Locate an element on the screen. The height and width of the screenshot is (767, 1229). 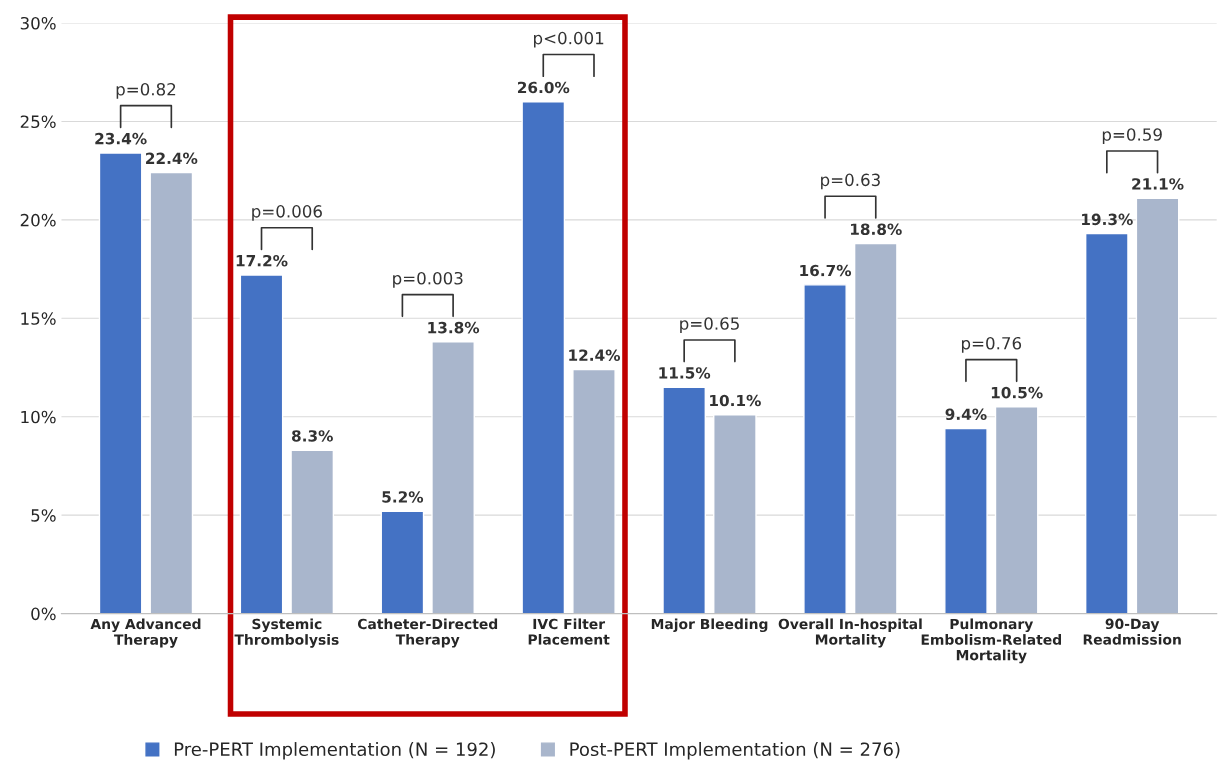
x-tick-label: IVC Filter Placement is located at coordinates (569, 631).